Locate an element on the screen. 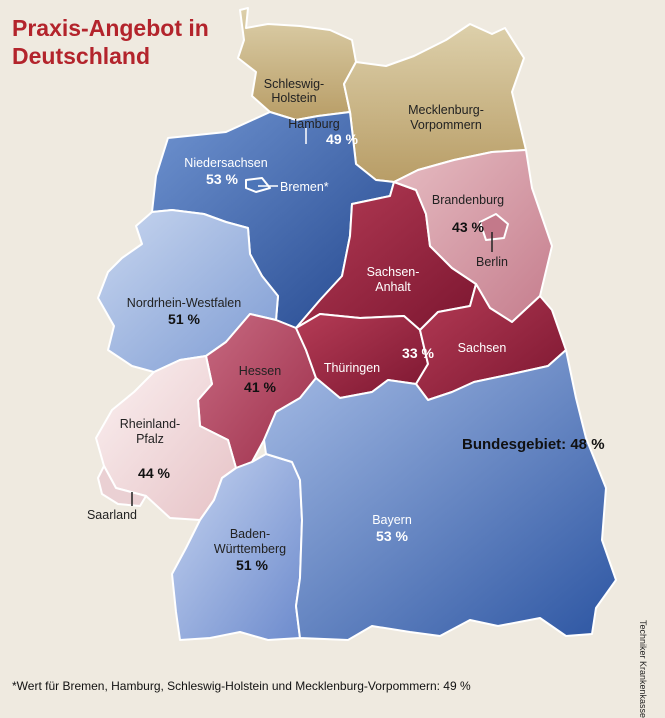 This screenshot has height=718, width=665. national-average: Bundesgebiet: 48 % is located at coordinates (533, 444).